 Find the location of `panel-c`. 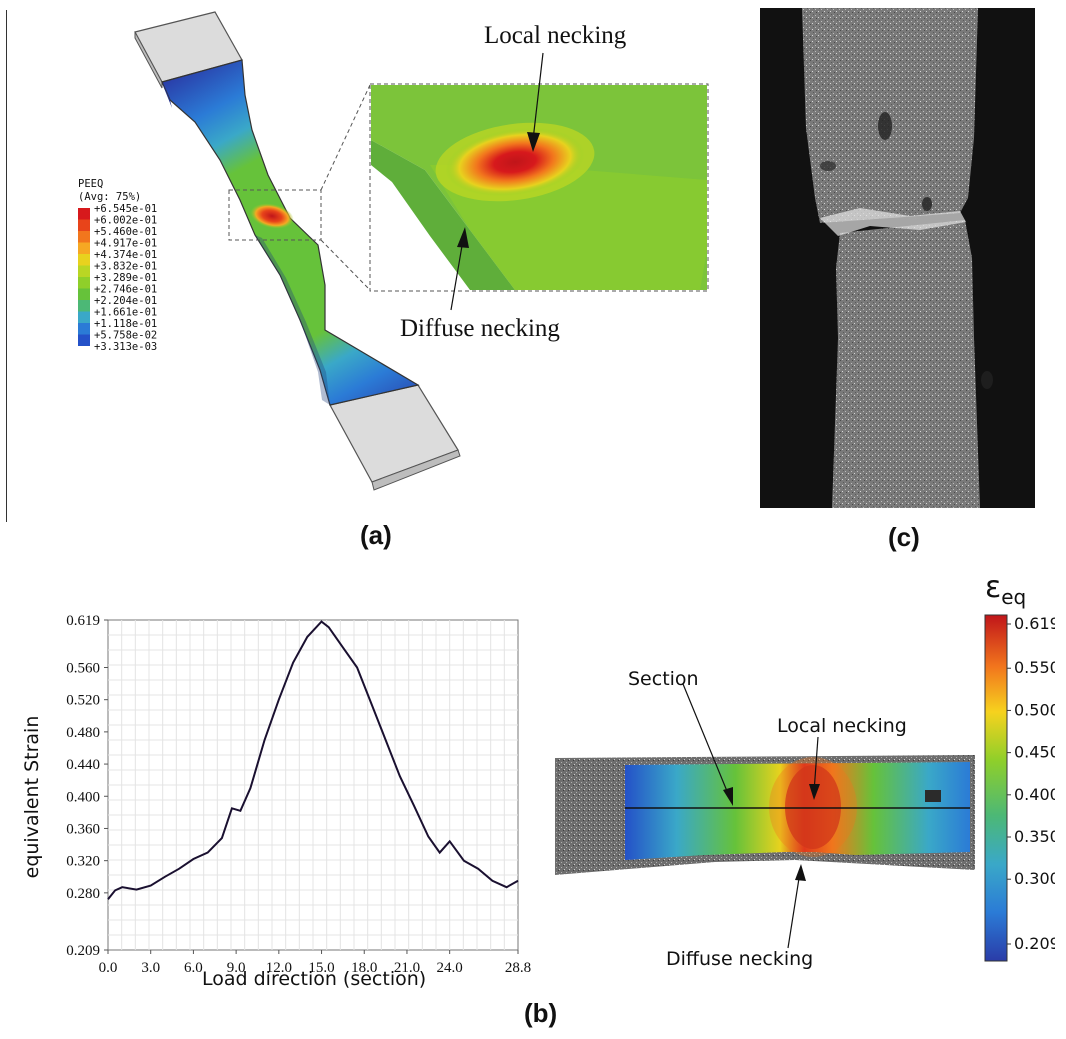

panel-c is located at coordinates (897, 258).